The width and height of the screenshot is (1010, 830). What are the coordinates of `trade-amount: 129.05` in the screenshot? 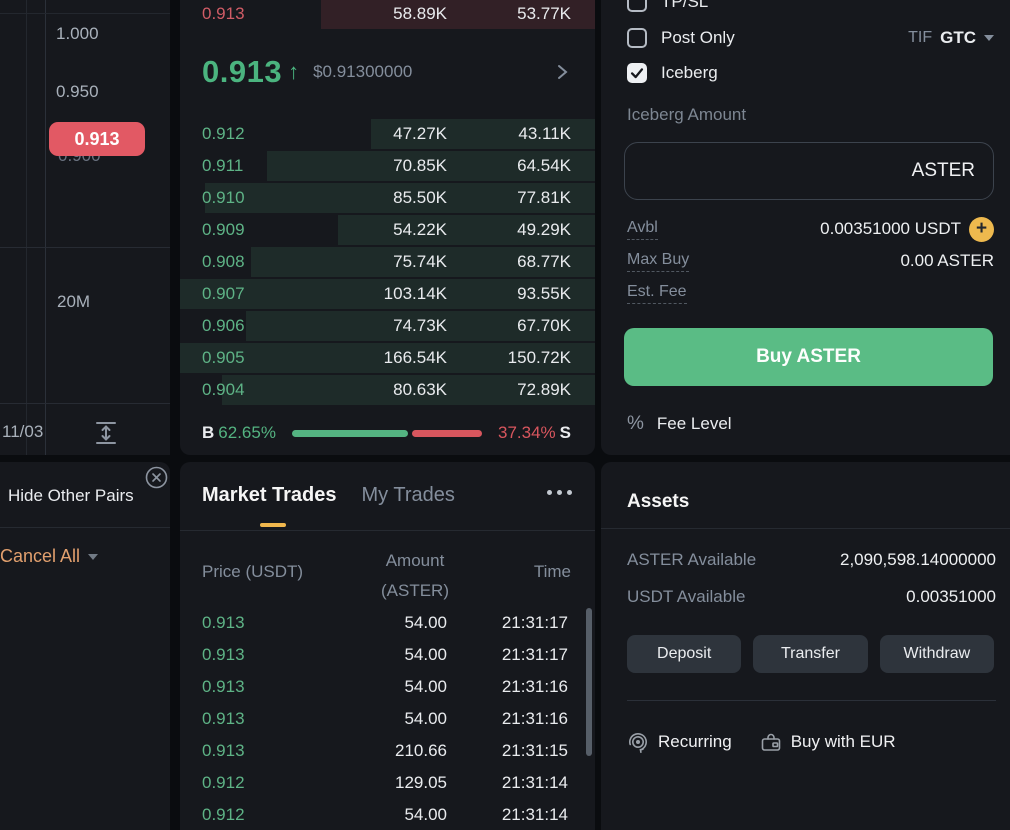 It's located at (421, 782).